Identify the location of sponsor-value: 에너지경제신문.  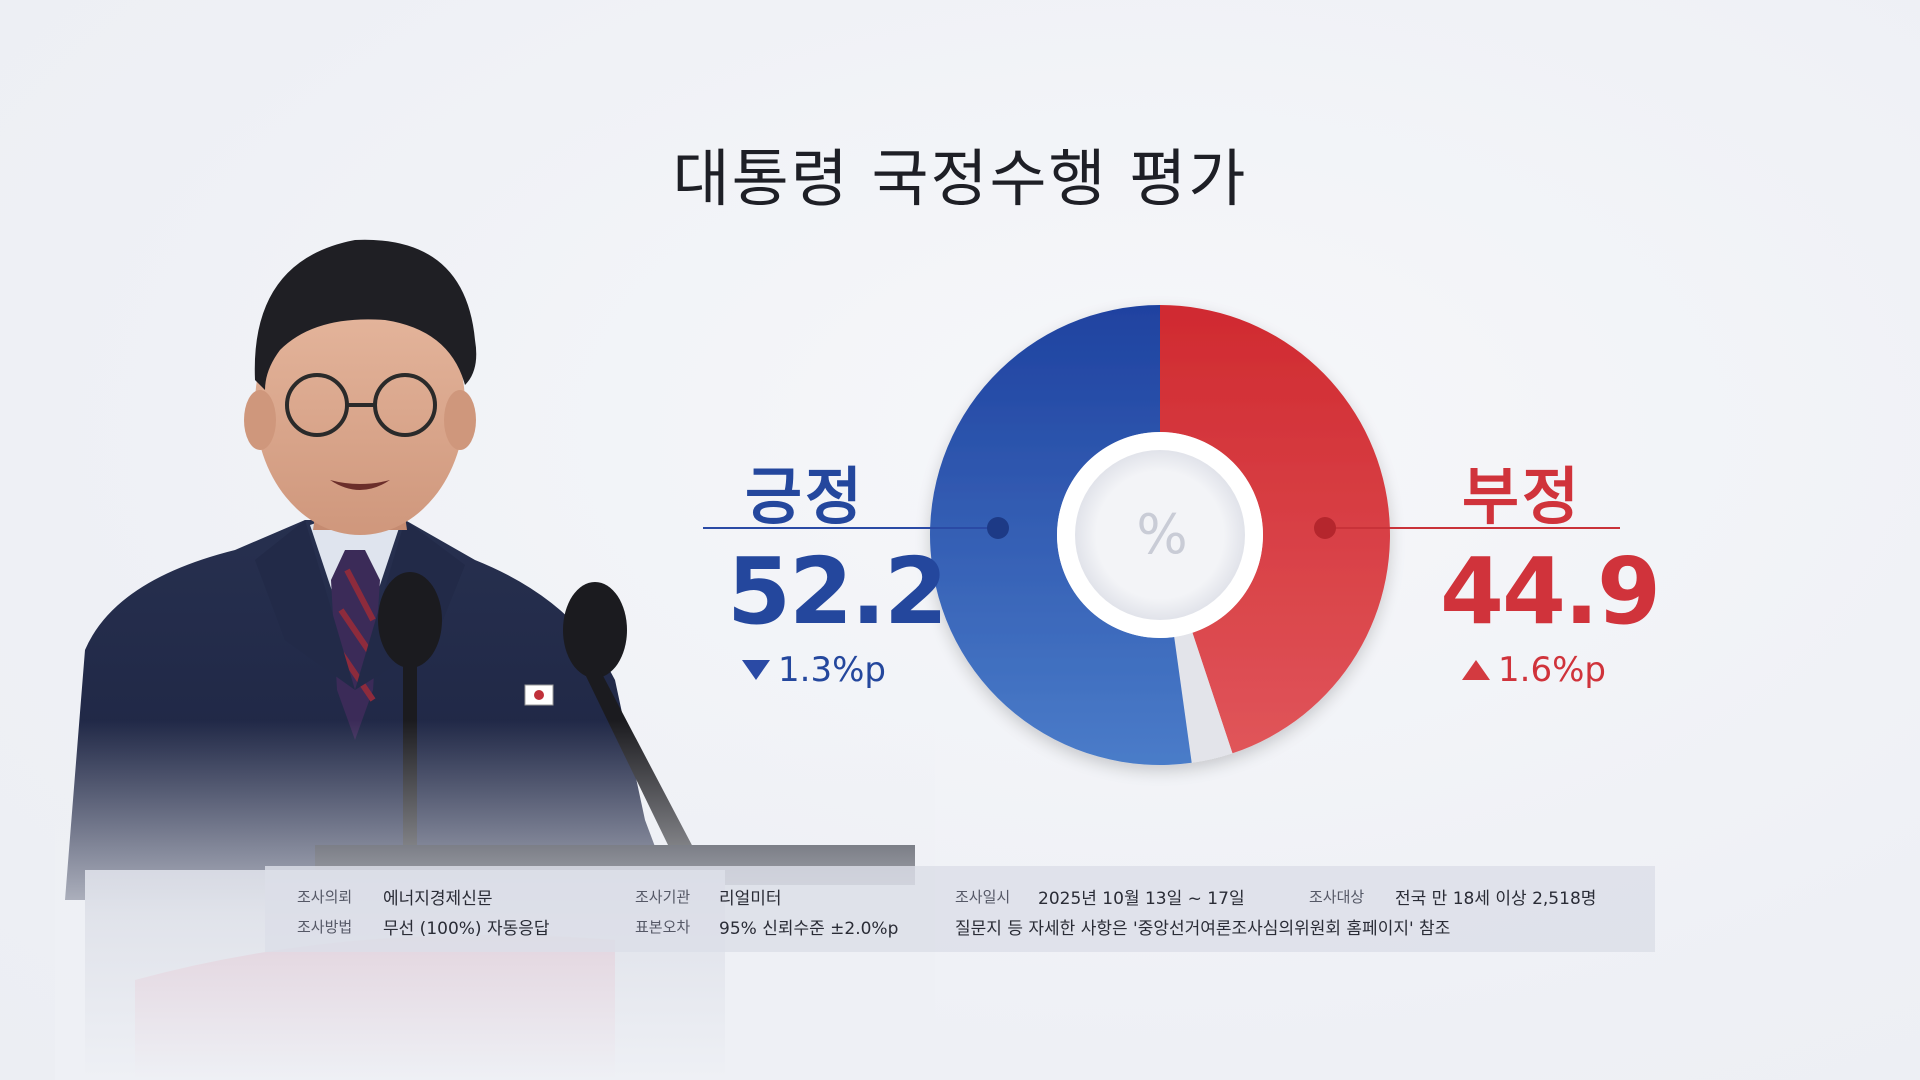
(438, 899).